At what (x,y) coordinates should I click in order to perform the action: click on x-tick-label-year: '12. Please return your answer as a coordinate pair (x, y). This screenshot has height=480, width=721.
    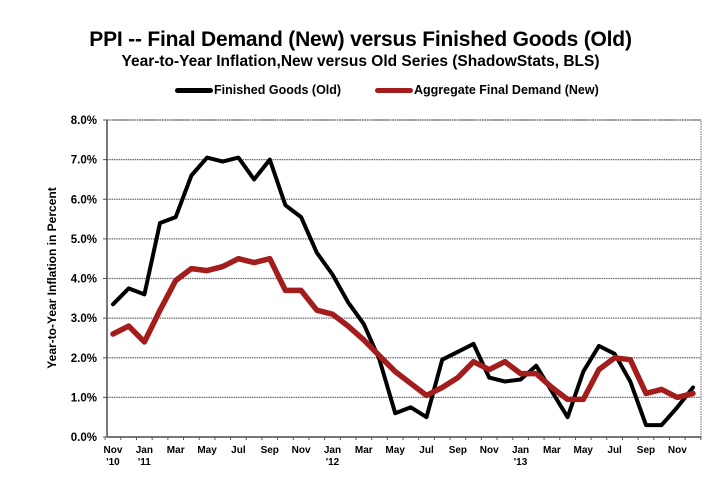
    Looking at the image, I should click on (333, 462).